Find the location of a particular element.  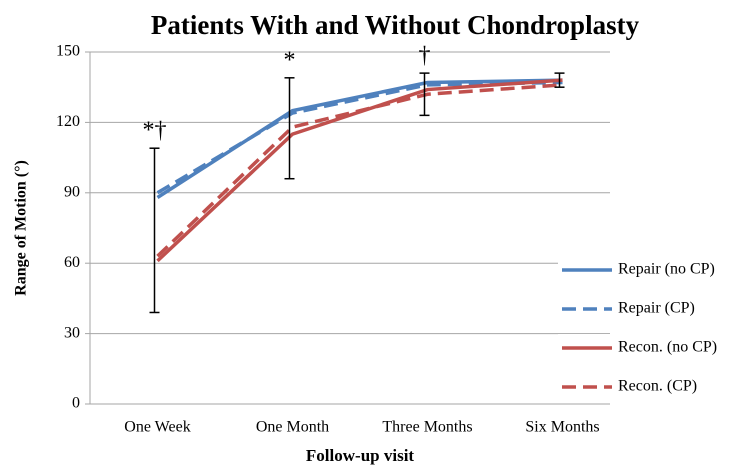

legend-label: Repair (no CP) is located at coordinates (666, 269).